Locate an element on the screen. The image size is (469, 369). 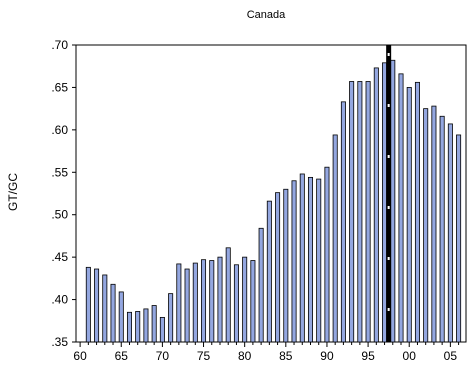
chart-title: Canada is located at coordinates (266, 15).